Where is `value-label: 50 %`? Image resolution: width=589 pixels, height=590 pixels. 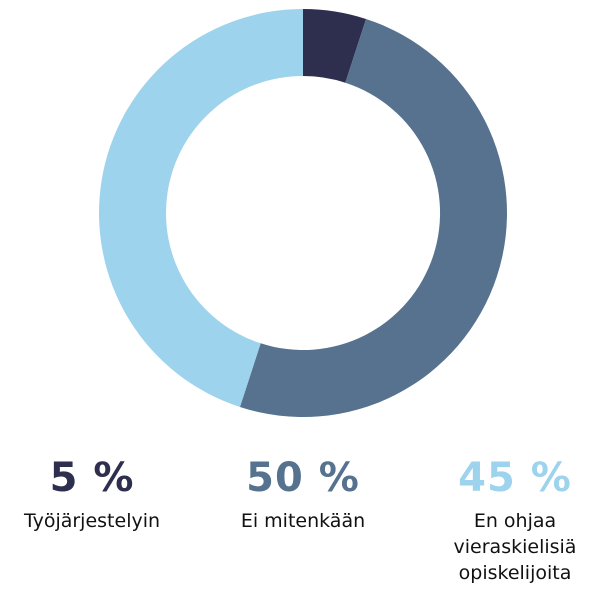
value-label: 50 % is located at coordinates (303, 478).